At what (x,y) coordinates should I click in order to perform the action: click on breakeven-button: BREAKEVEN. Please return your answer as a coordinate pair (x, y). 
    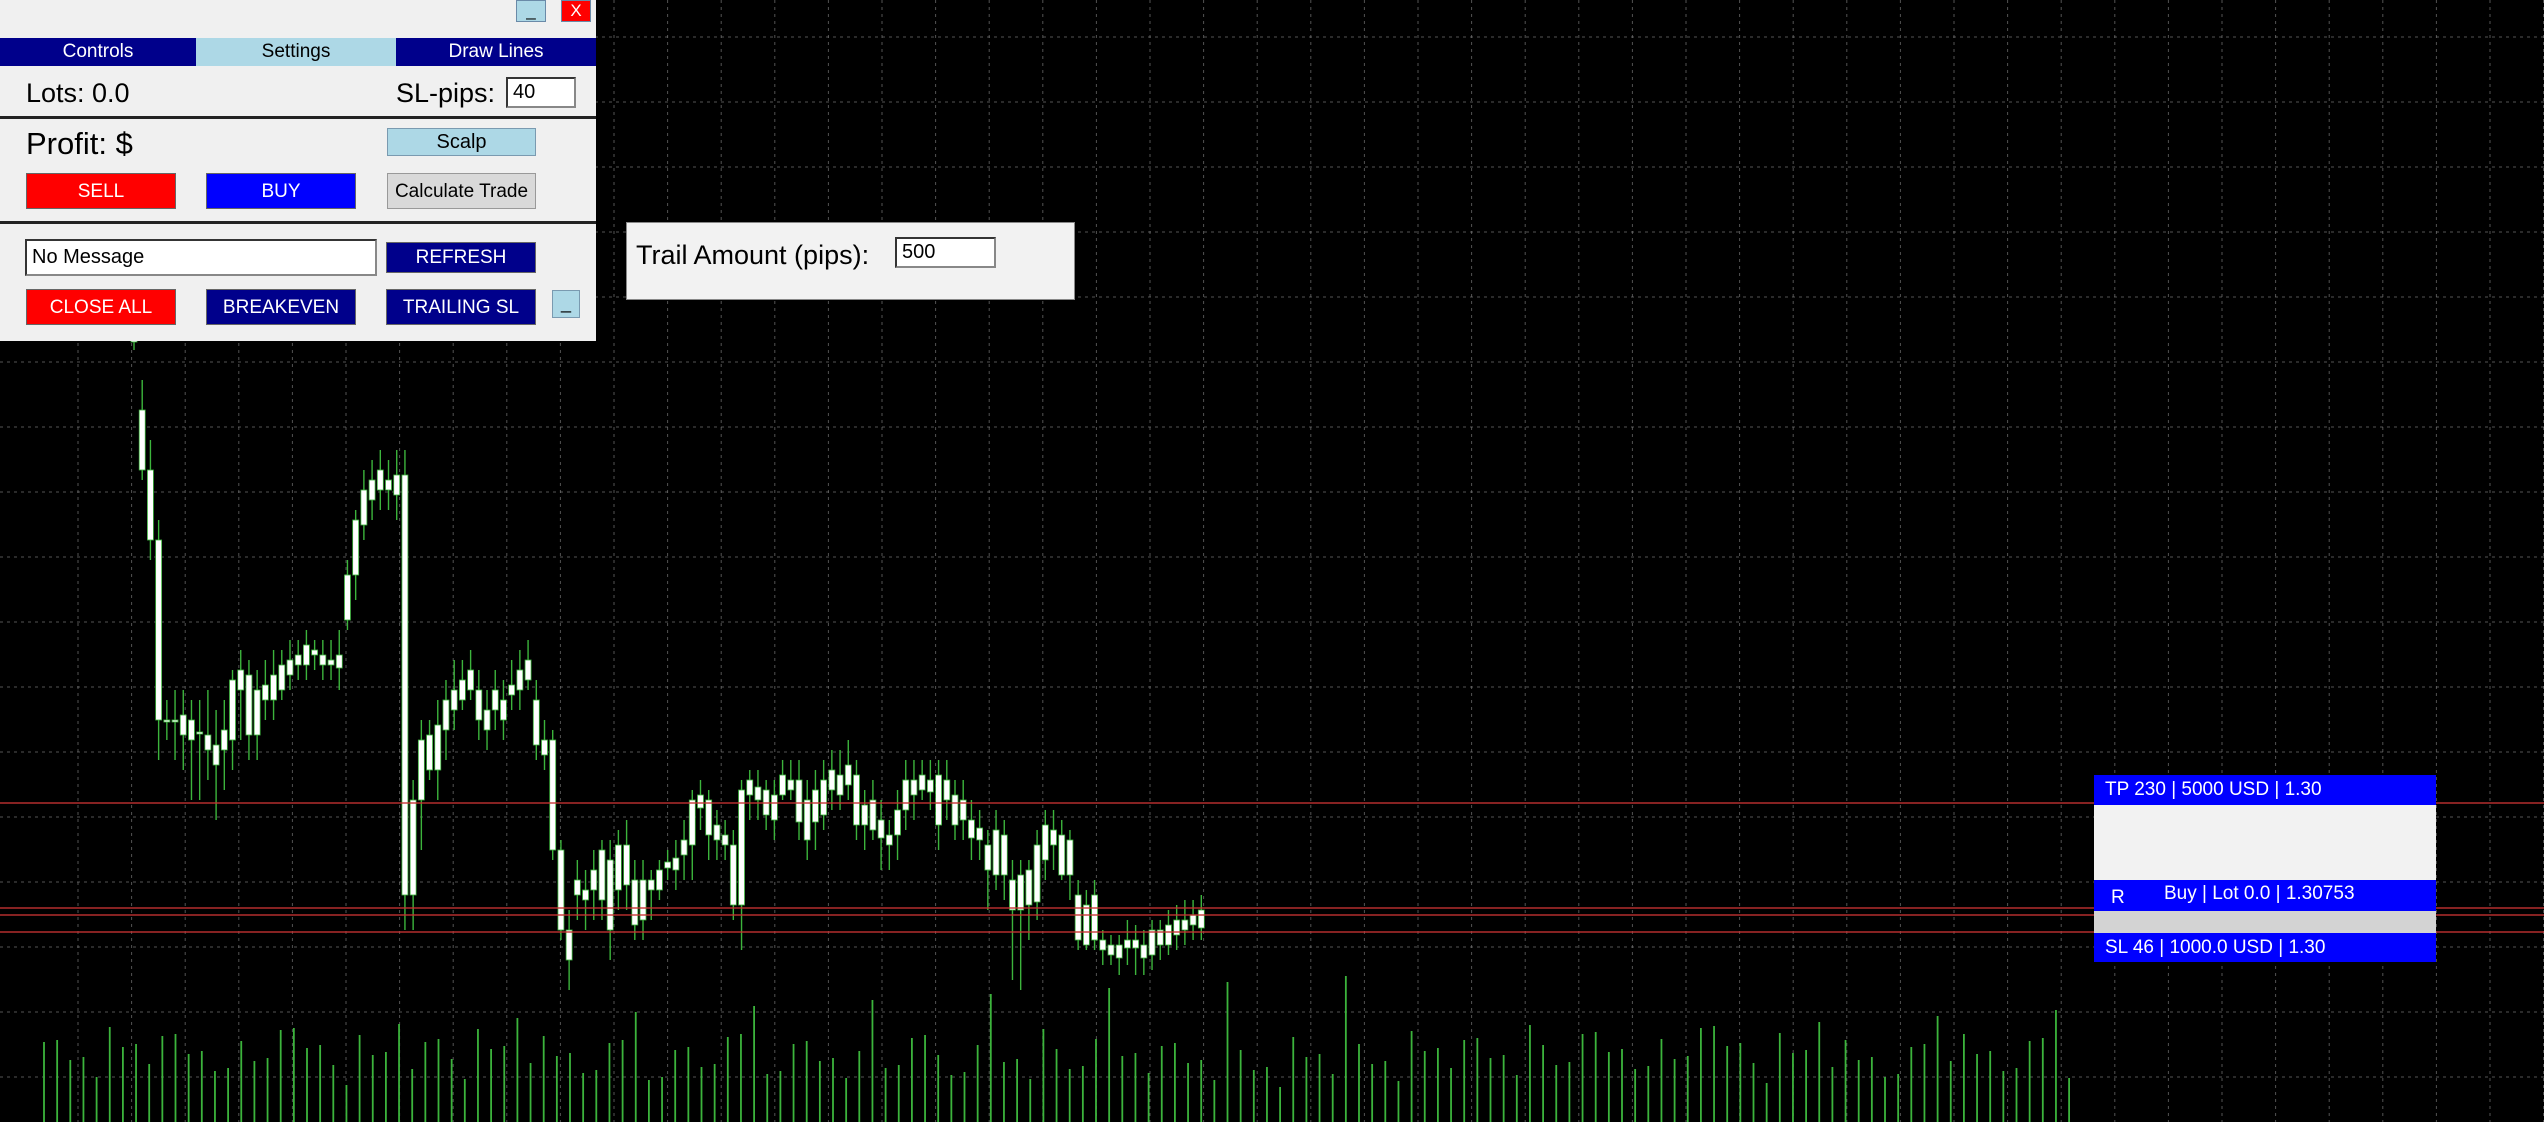
    Looking at the image, I should click on (281, 307).